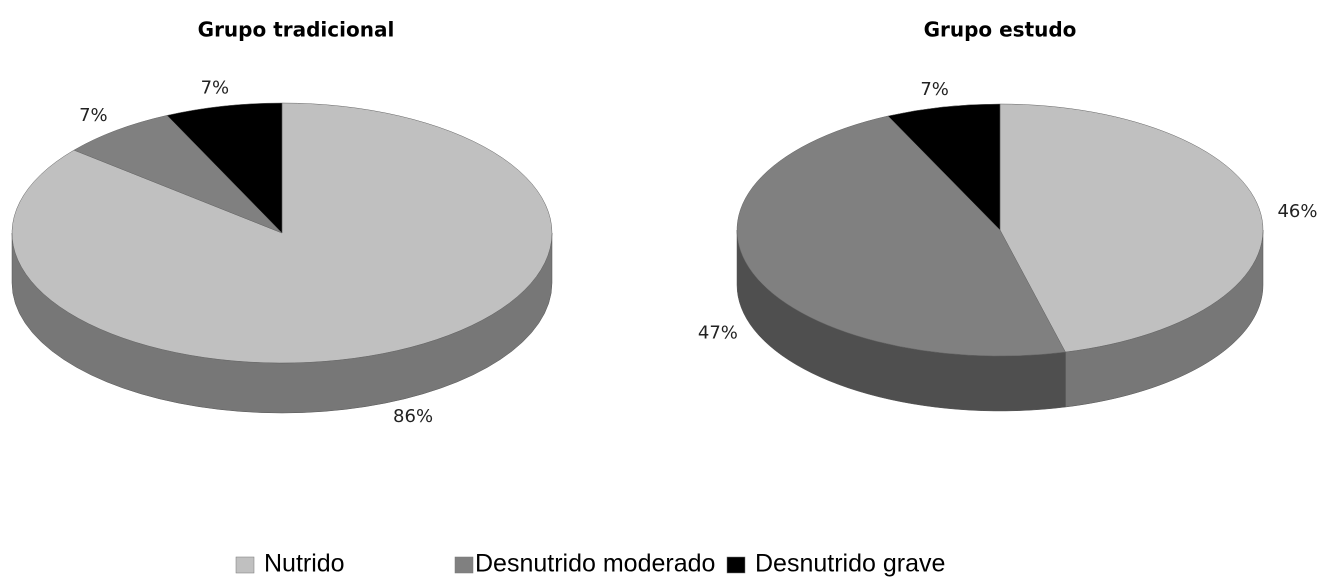  I want to click on chart-title: Grupo tradicional, so click(296, 30).